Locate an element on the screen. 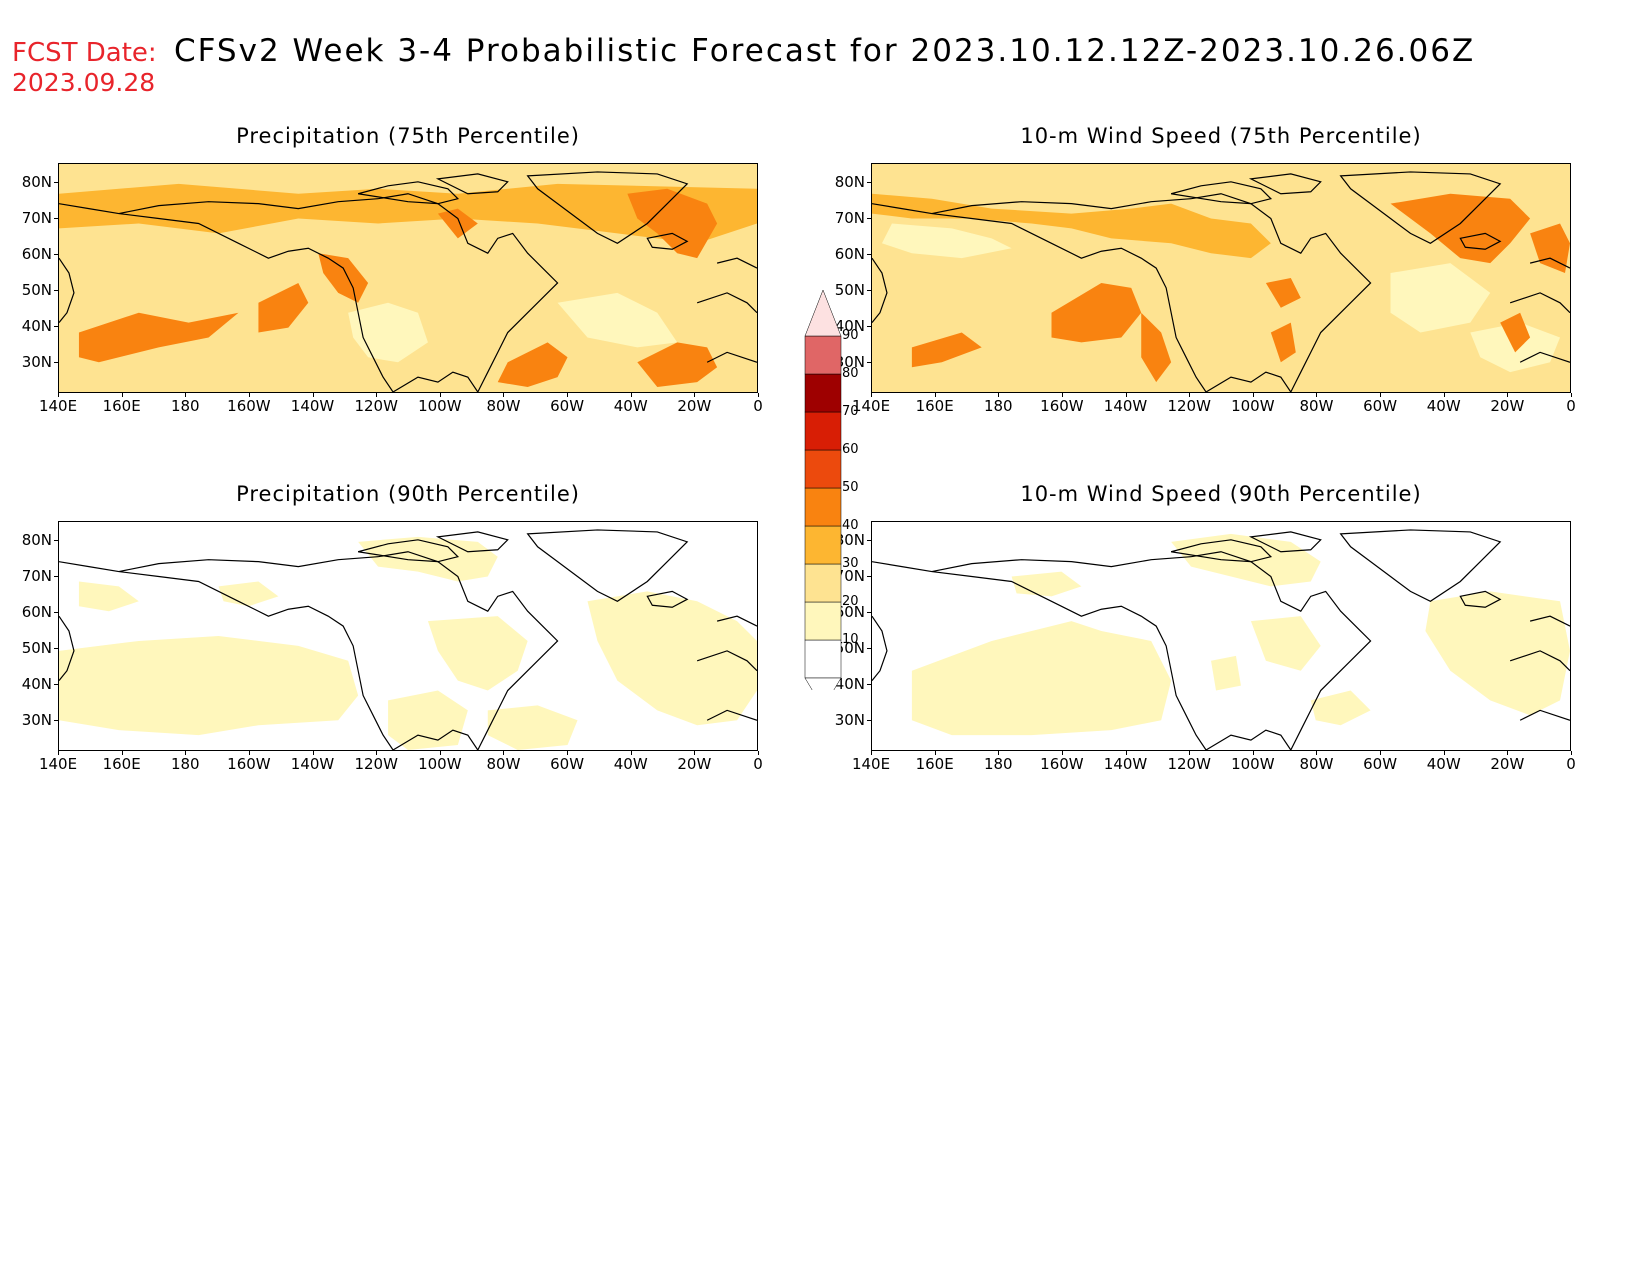 This screenshot has width=1650, height=1275. lat-label: 40N is located at coordinates (849, 684).